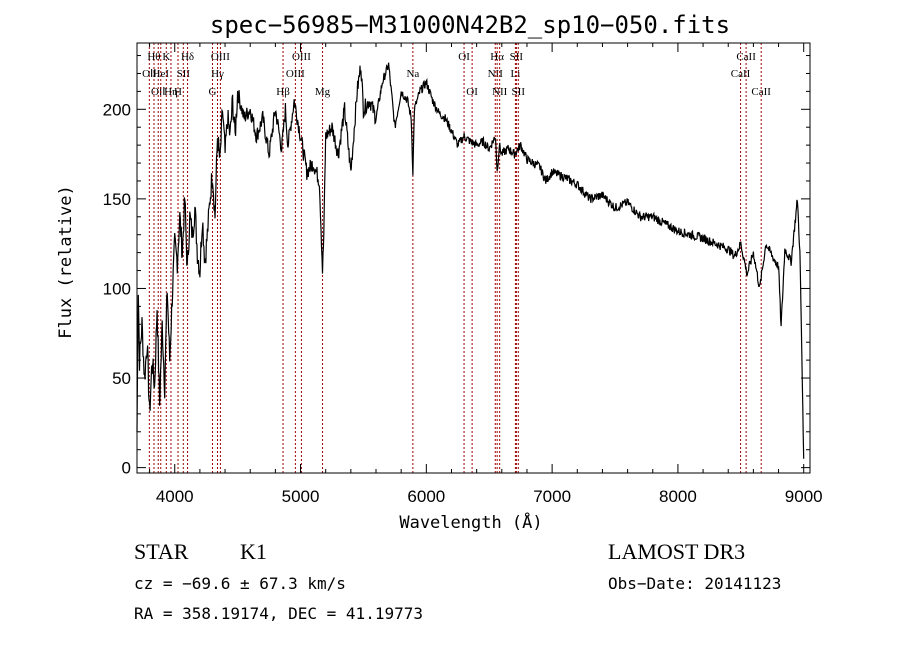 The width and height of the screenshot is (900, 649). What do you see at coordinates (677, 551) in the screenshot?
I see `survey-name: LAMOST DR3` at bounding box center [677, 551].